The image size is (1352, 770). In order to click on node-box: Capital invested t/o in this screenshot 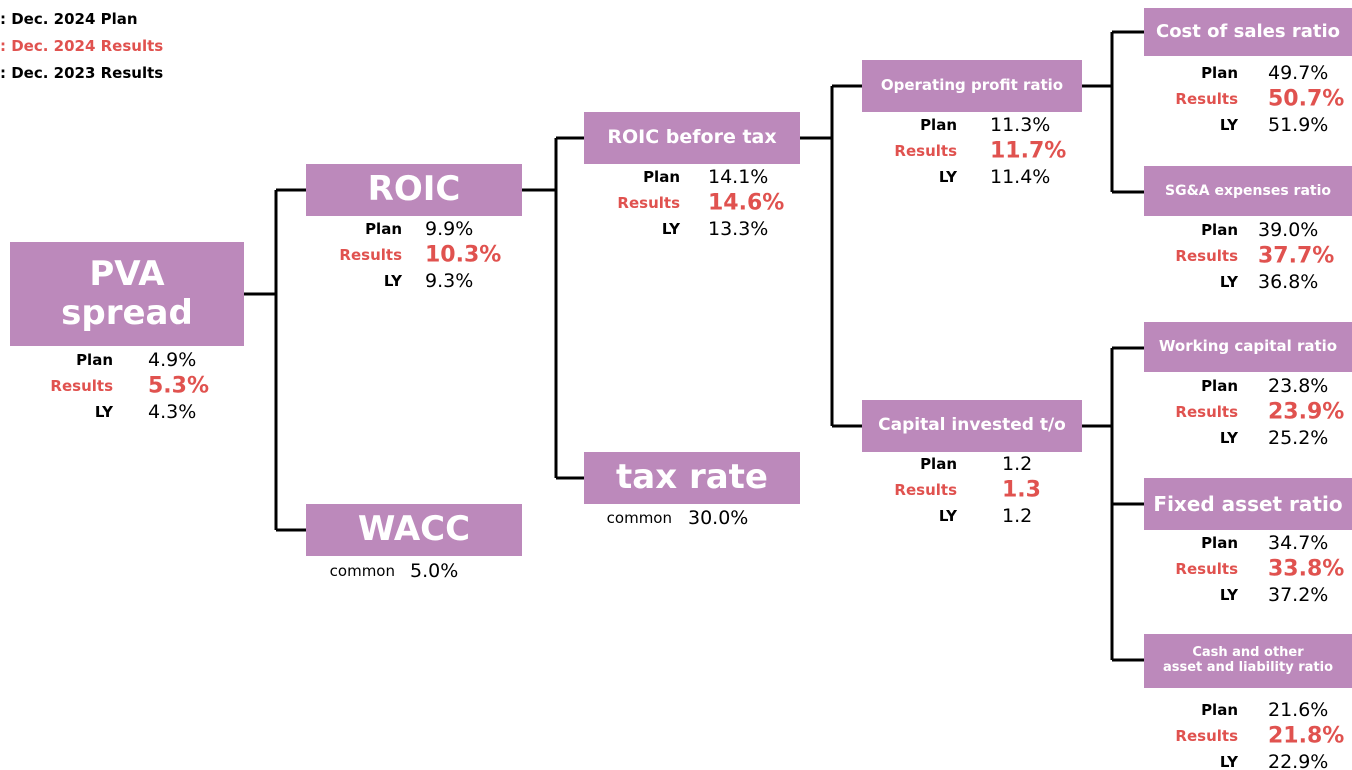, I will do `click(972, 426)`.